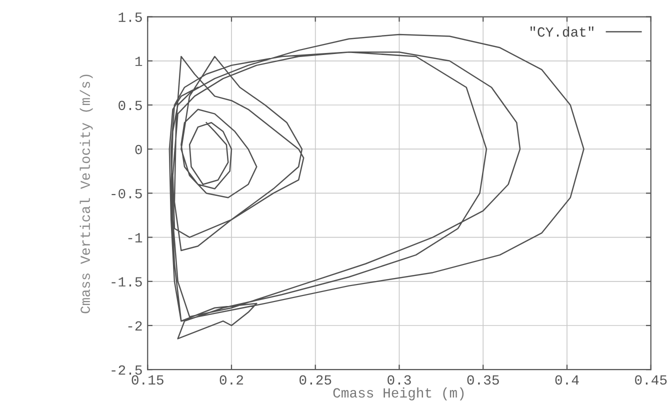  Describe the element at coordinates (127, 282) in the screenshot. I see `y-tick-label: -1.5` at that location.